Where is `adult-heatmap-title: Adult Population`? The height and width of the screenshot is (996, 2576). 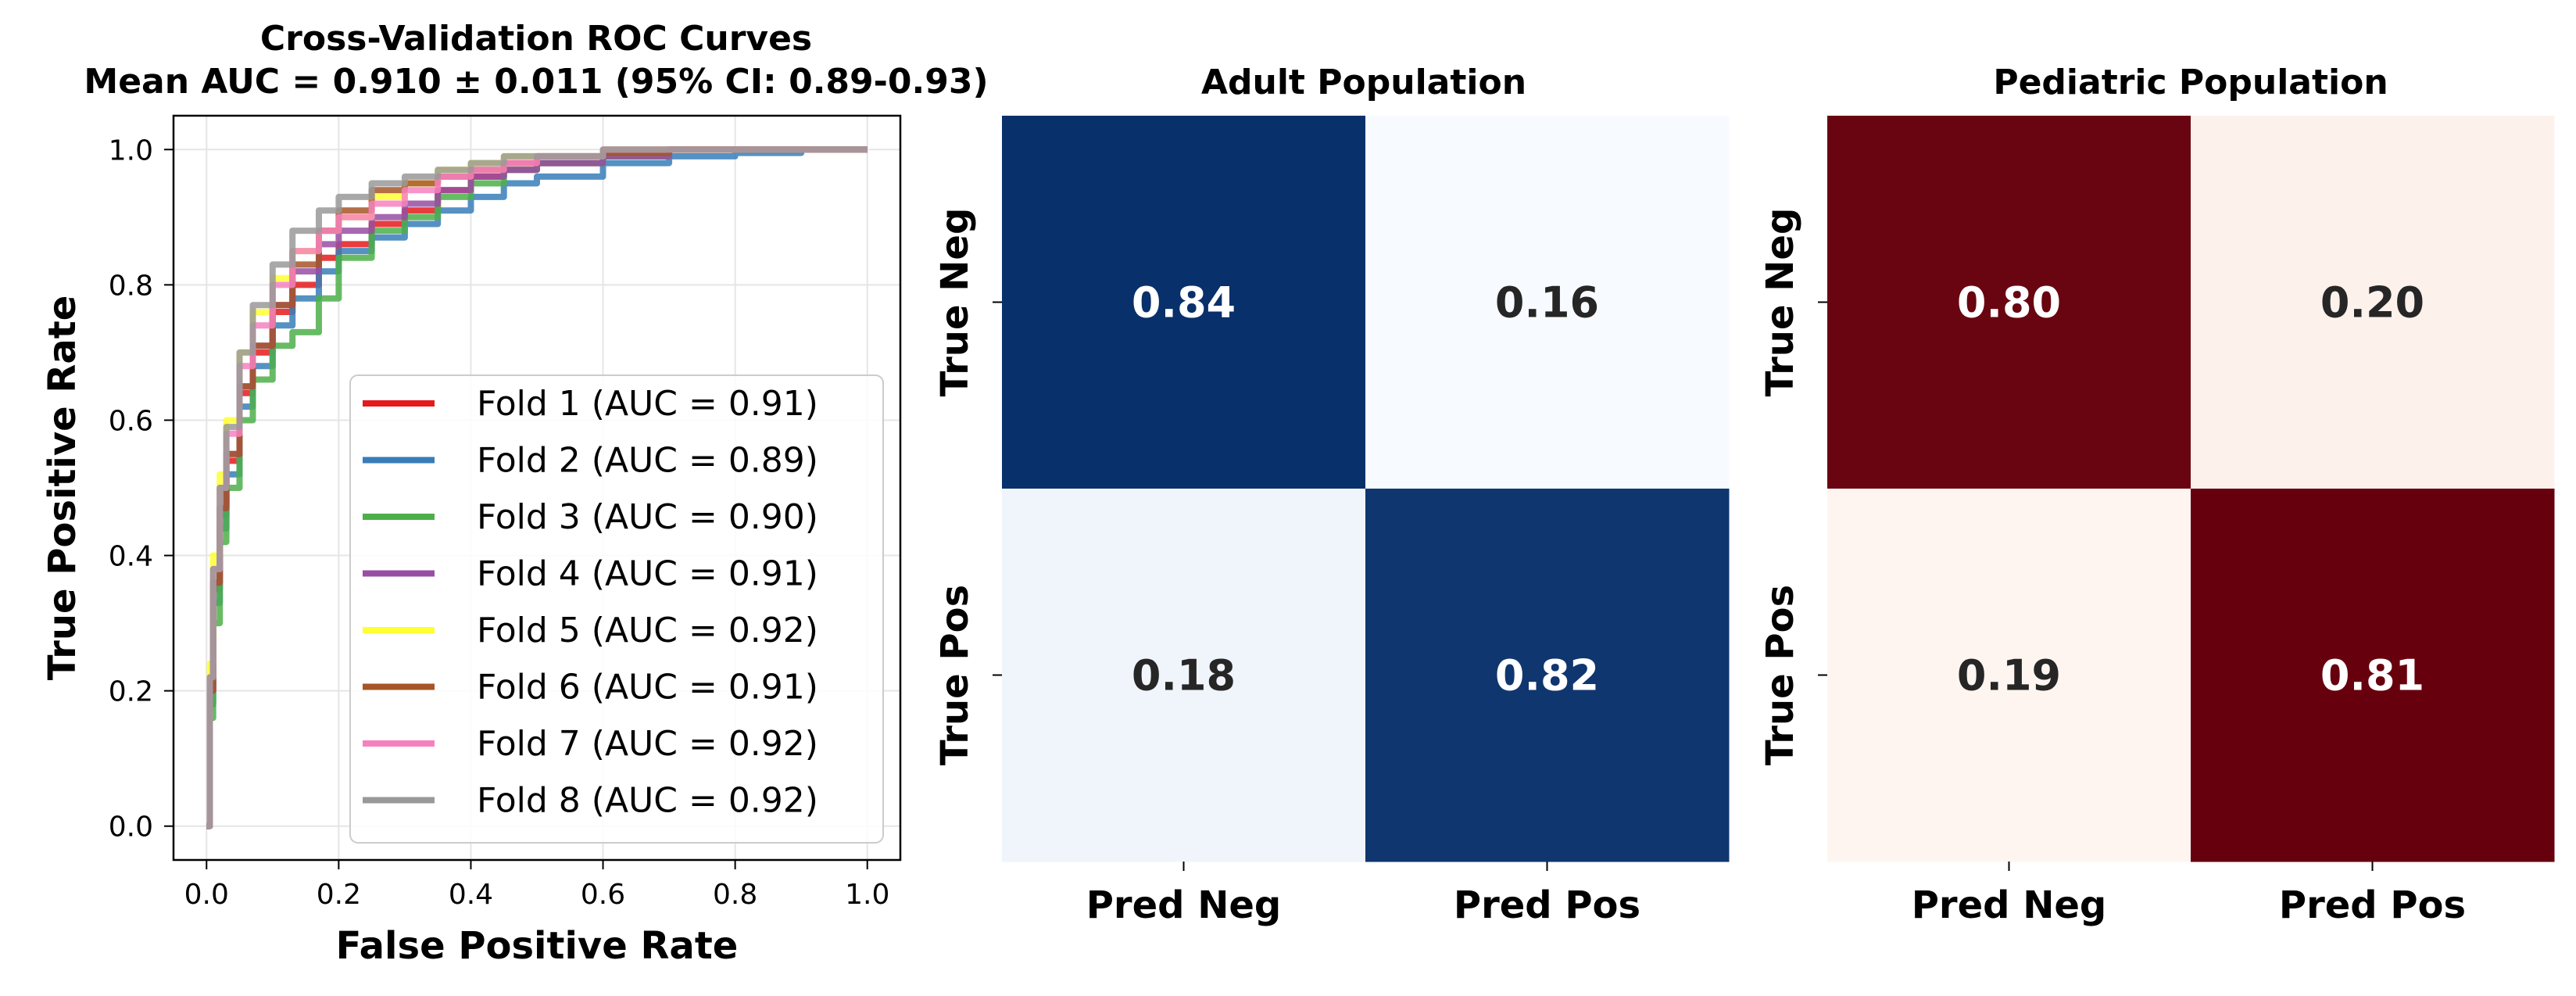
adult-heatmap-title: Adult Population is located at coordinates (1363, 82).